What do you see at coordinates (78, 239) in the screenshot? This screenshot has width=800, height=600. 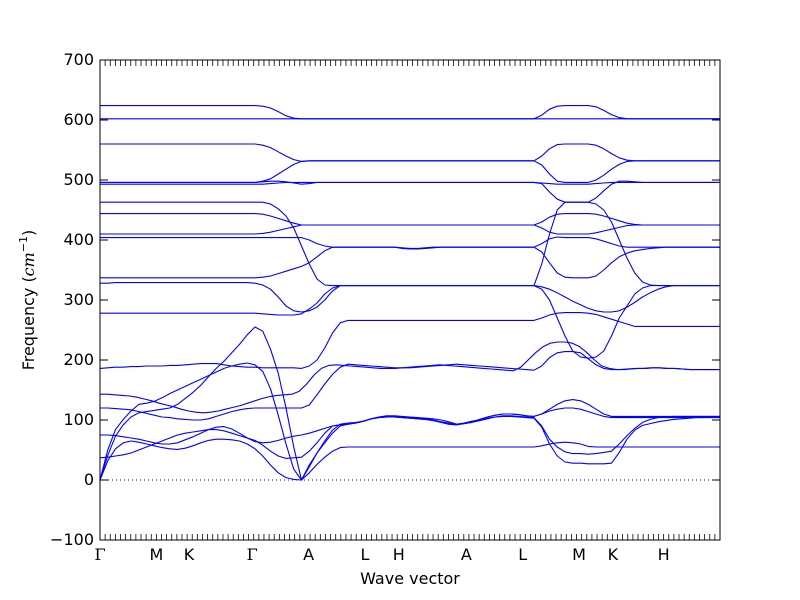 I see `y-tick-label: 400` at bounding box center [78, 239].